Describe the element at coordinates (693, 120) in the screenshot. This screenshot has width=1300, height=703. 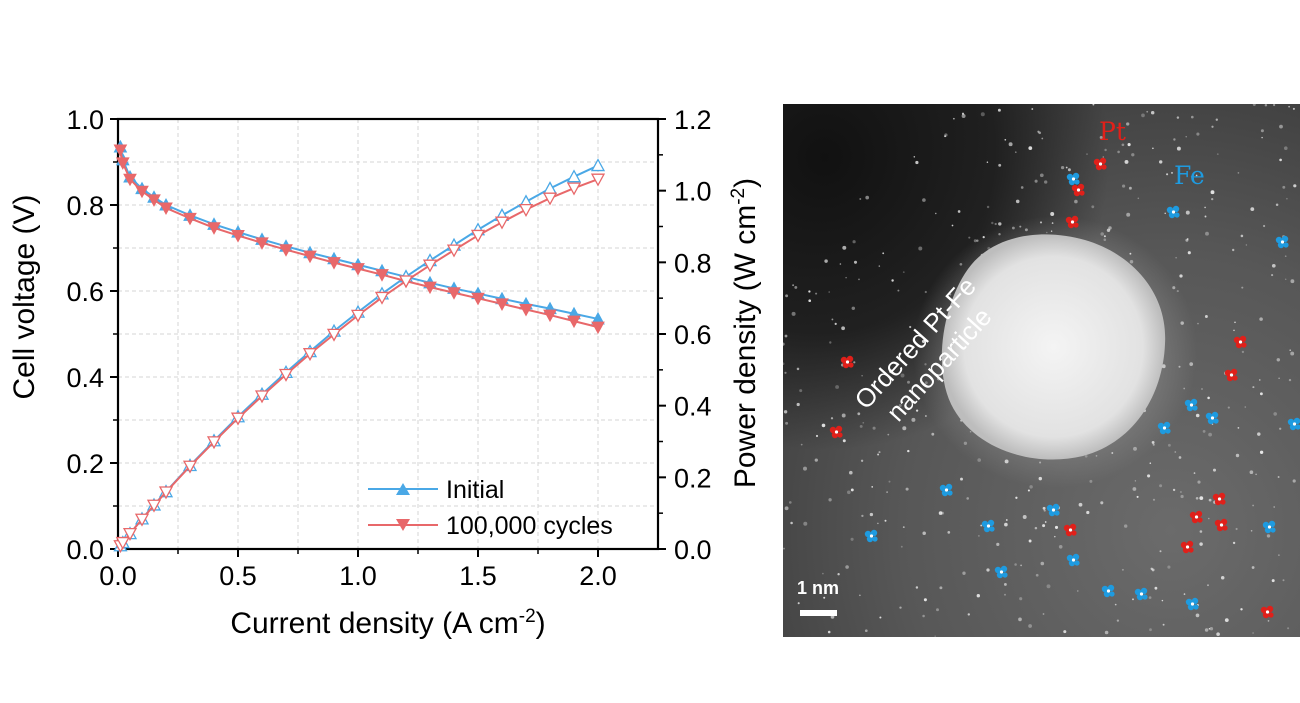
I see `y-right-tick-label: 1.2` at that location.